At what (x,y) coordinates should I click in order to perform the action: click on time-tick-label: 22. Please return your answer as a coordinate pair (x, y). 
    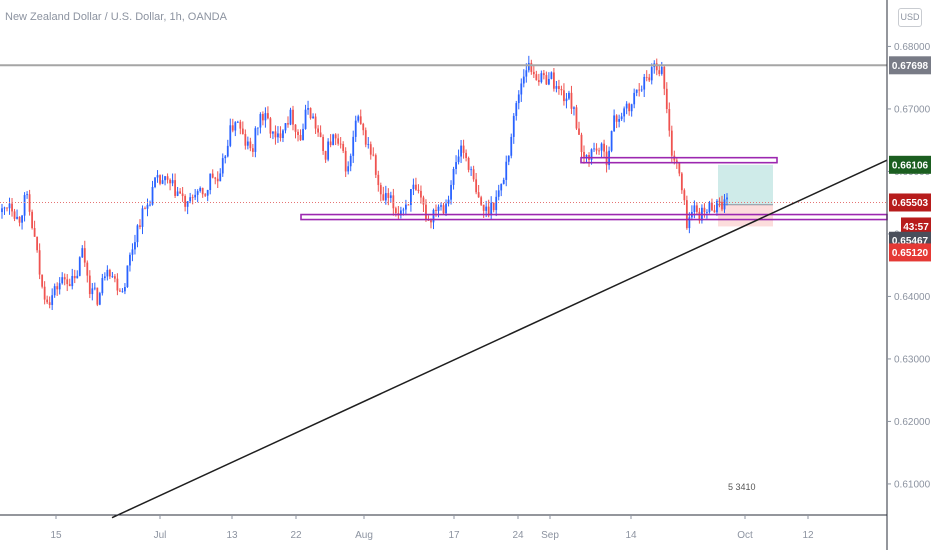
    Looking at the image, I should click on (296, 535).